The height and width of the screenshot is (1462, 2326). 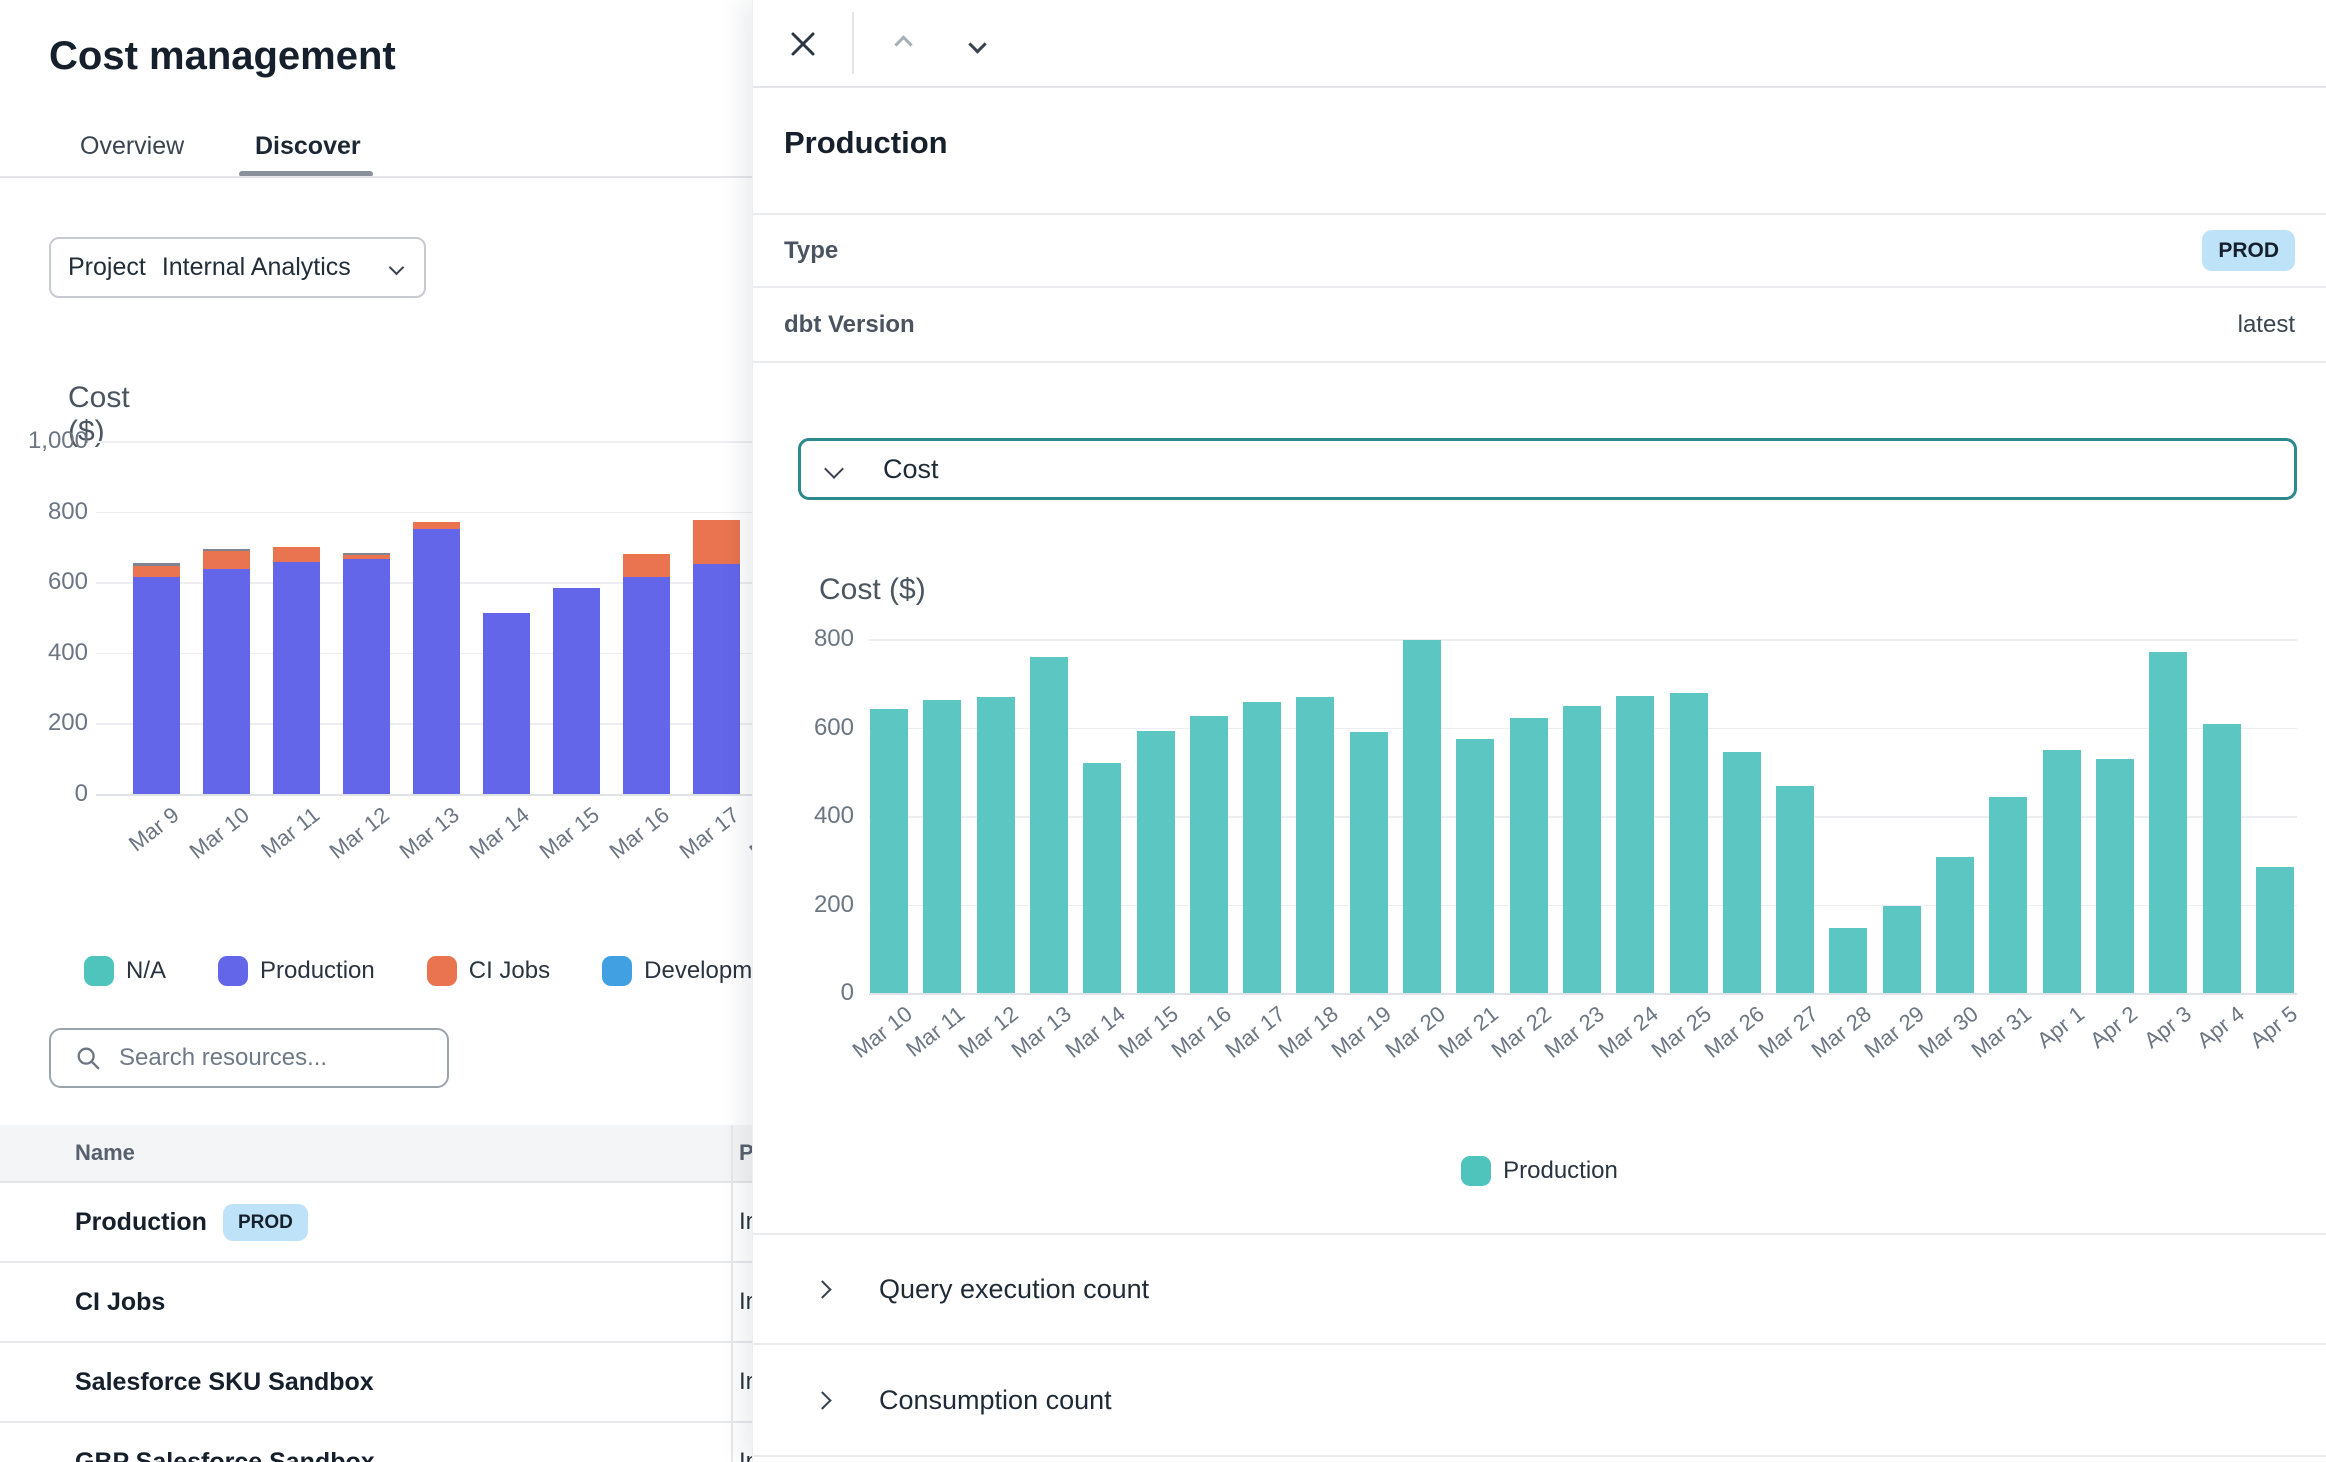 I want to click on project-filter-dropdown: Project Internal Analytics, so click(x=237, y=267).